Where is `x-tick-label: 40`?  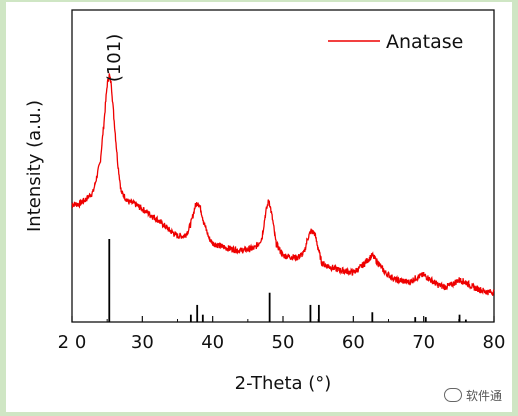 x-tick-label: 40 is located at coordinates (212, 342).